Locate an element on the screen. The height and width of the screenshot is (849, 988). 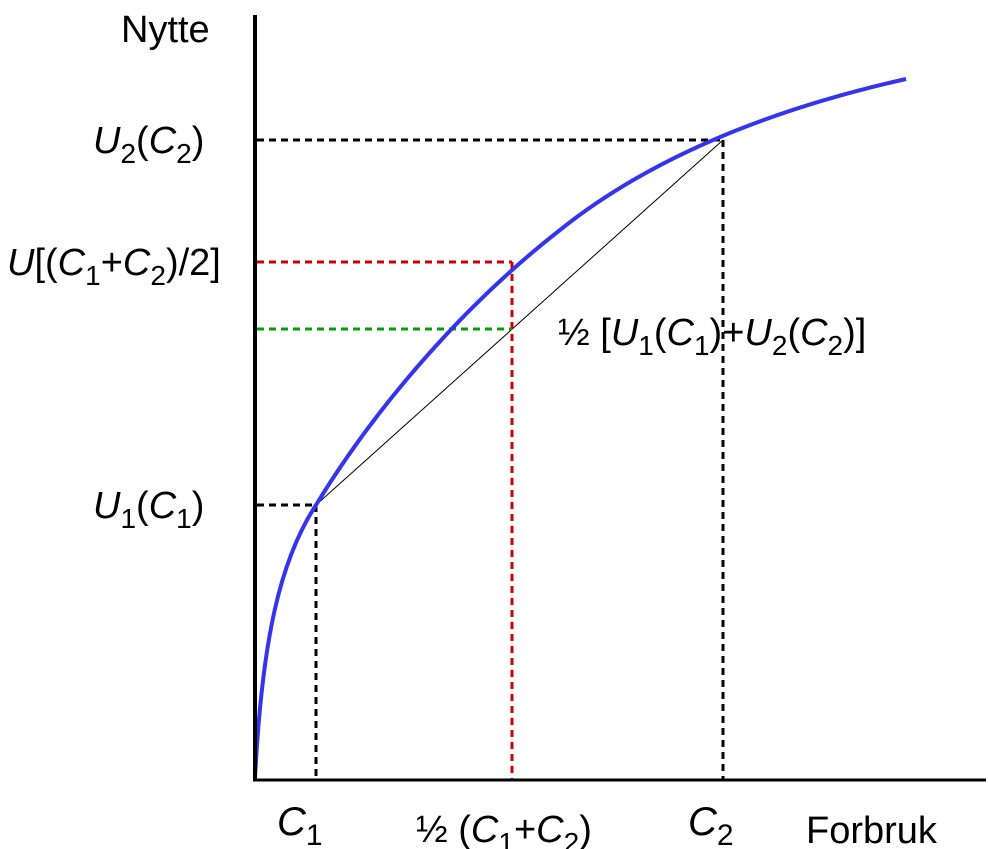
utility-of-mean-label: U[(C1+C2)/2] is located at coordinates (114, 266).